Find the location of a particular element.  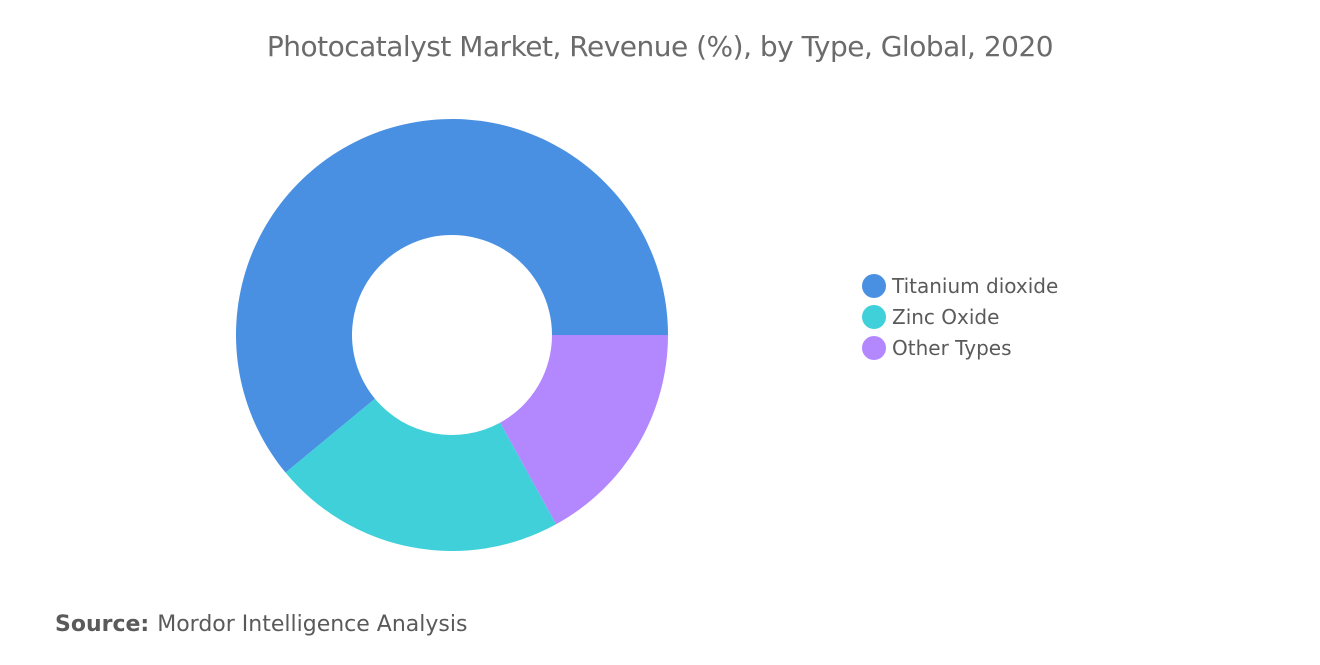

source-label: Source: is located at coordinates (102, 624).